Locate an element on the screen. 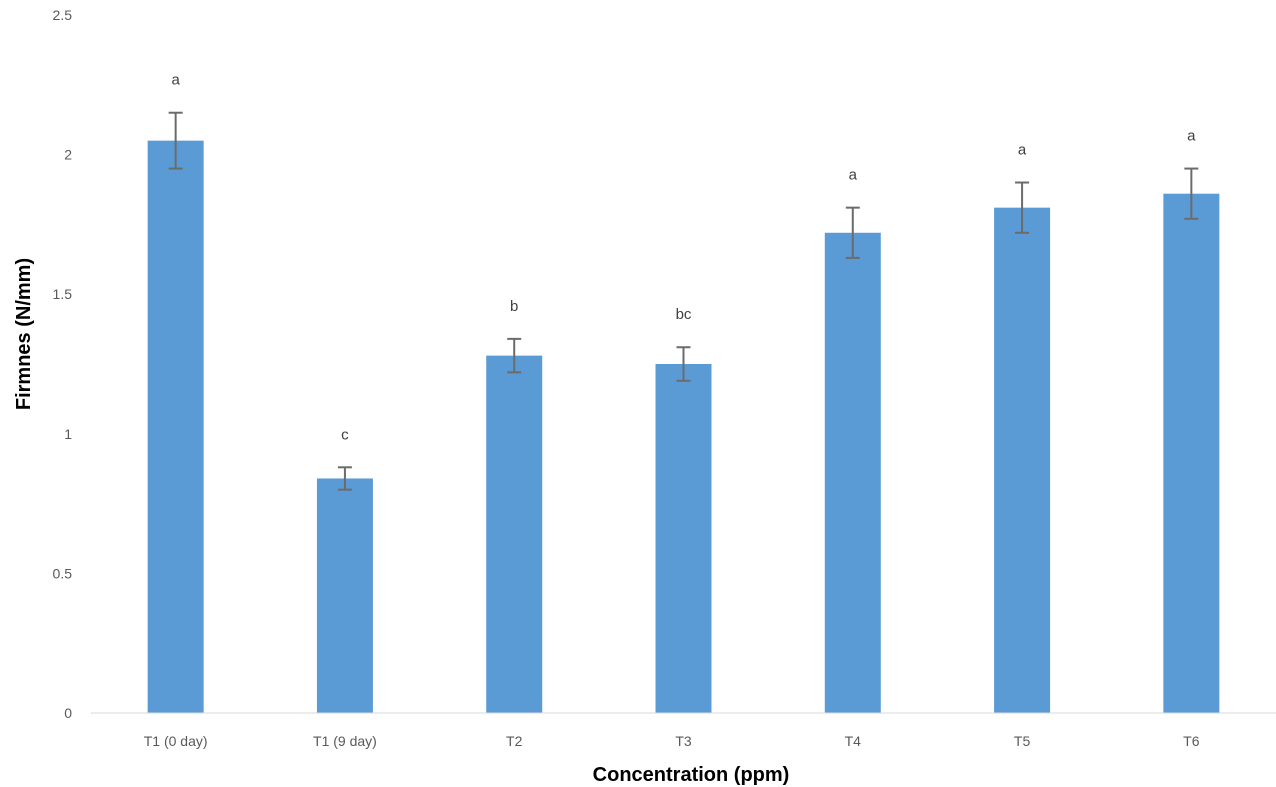 The height and width of the screenshot is (787, 1276). x-tick-label: T2 is located at coordinates (514, 741).